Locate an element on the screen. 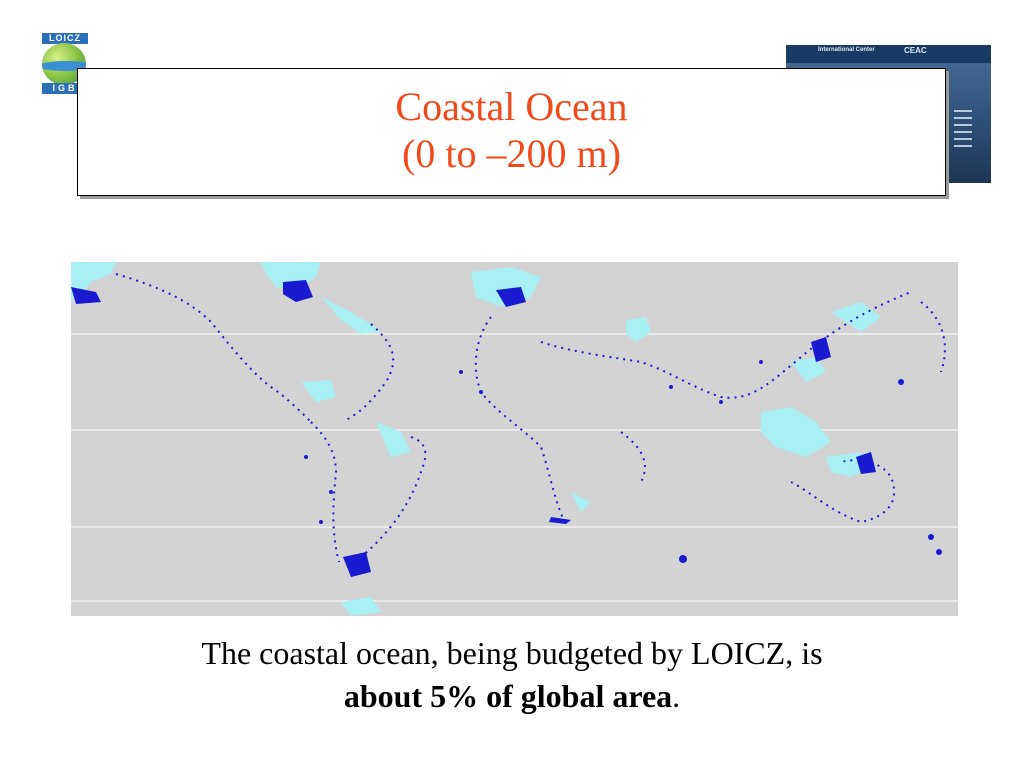  logo-bottom-label: IGB is located at coordinates (65, 88).